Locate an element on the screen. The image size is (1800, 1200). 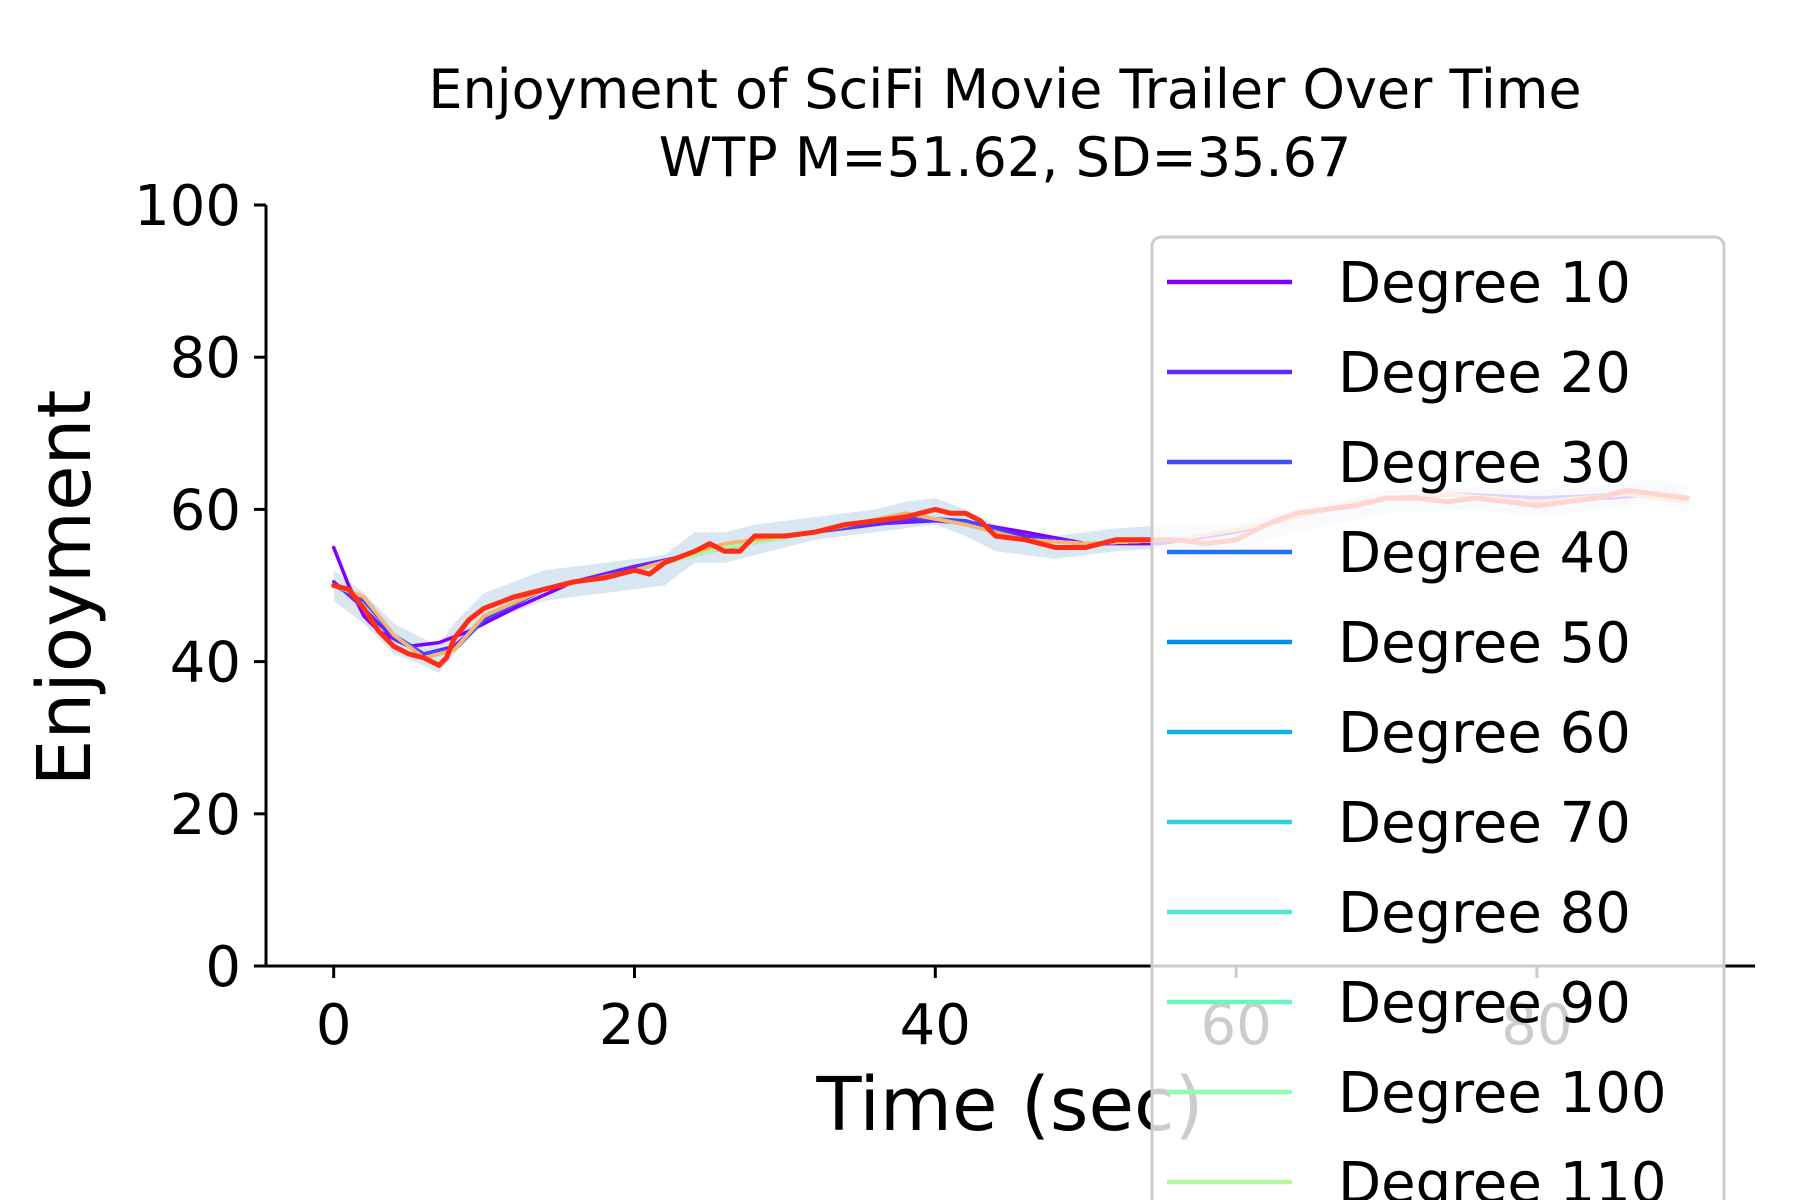
y-tick-label: 100 is located at coordinates (187, 206).